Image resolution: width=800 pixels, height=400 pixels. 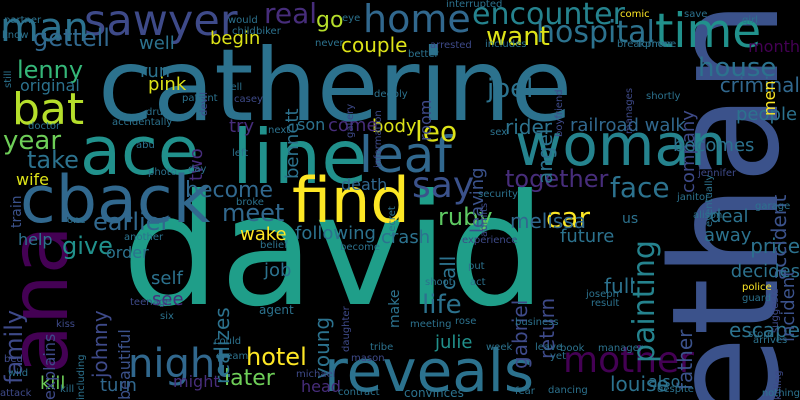 I want to click on word-next: next, so click(x=279, y=130).